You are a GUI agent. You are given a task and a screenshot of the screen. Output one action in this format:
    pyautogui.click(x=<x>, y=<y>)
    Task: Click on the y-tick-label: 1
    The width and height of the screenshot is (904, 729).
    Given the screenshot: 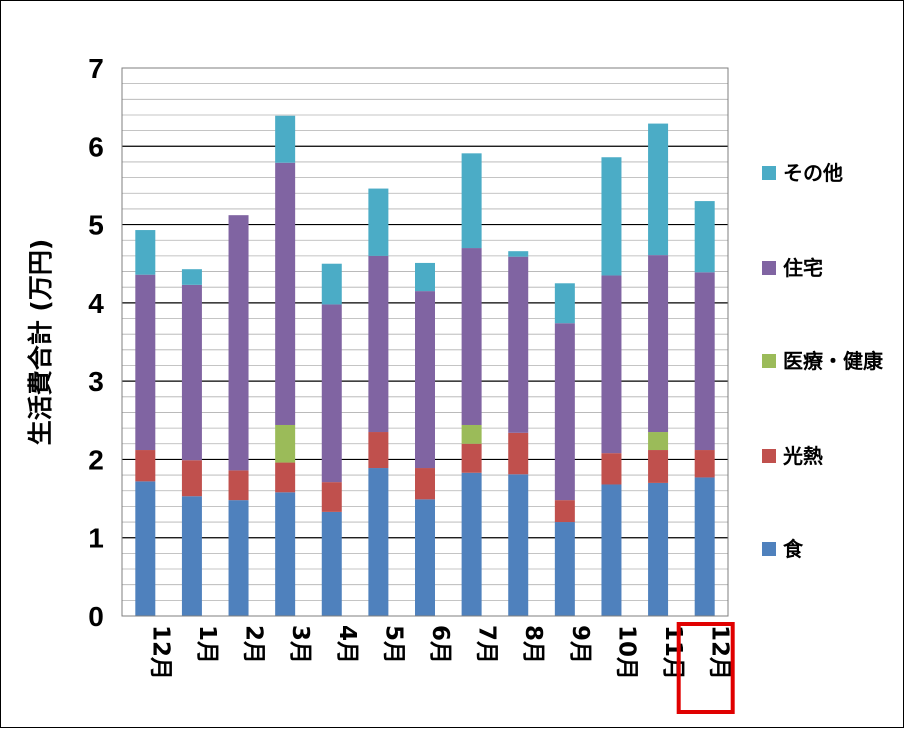 What is the action you would take?
    pyautogui.click(x=96, y=538)
    